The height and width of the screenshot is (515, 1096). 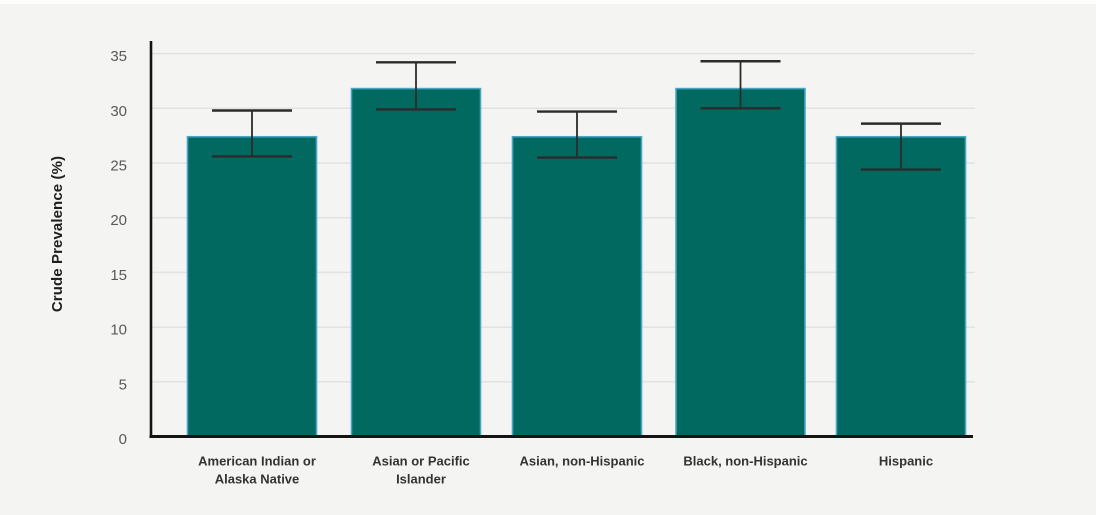 I want to click on y-tick-label-5: 5, so click(x=123, y=384).